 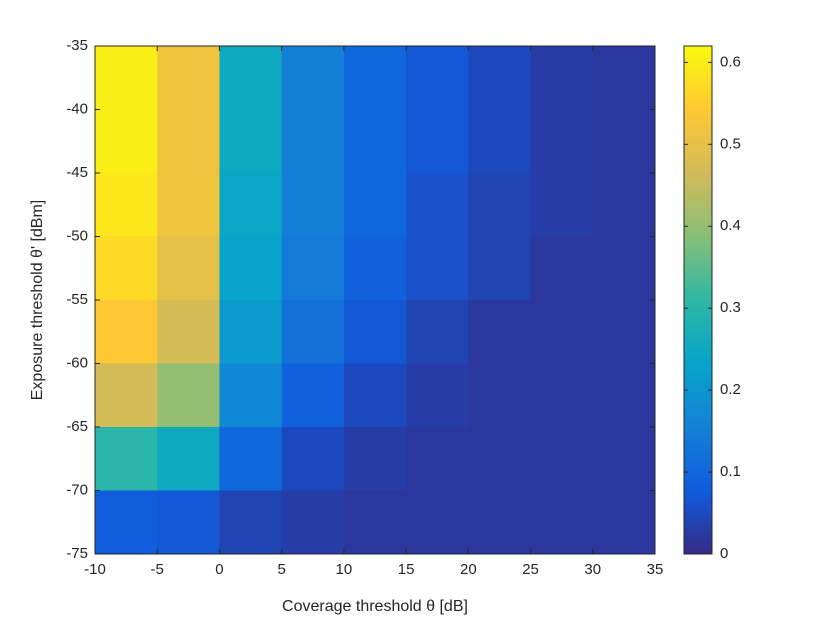 What do you see at coordinates (77, 235) in the screenshot?
I see `y-tick-label: -50` at bounding box center [77, 235].